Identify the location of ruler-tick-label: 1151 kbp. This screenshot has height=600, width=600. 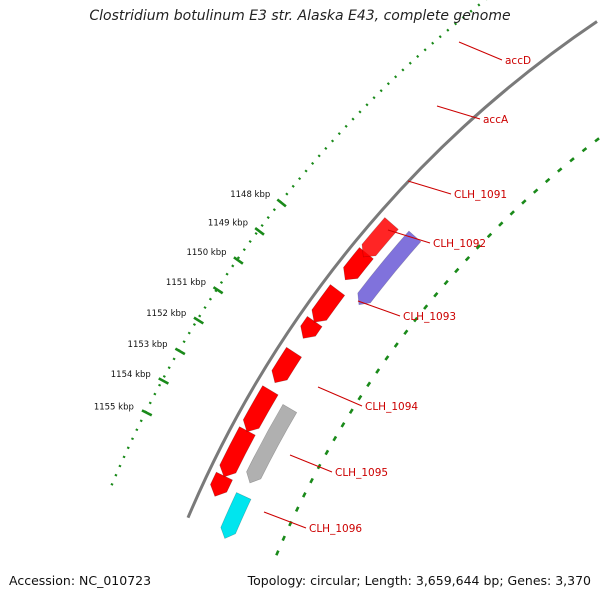
(186, 283).